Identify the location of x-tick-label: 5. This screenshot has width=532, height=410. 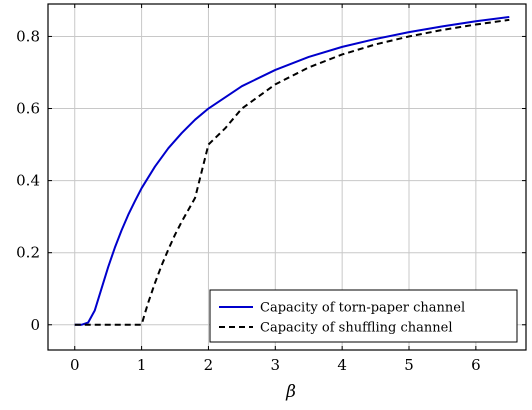
(409, 365).